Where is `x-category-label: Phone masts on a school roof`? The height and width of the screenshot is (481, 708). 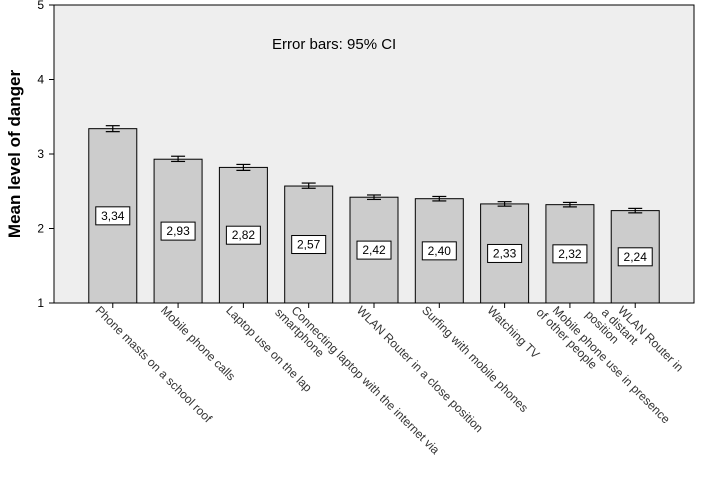
x-category-label: Phone masts on a school roof is located at coordinates (154, 364).